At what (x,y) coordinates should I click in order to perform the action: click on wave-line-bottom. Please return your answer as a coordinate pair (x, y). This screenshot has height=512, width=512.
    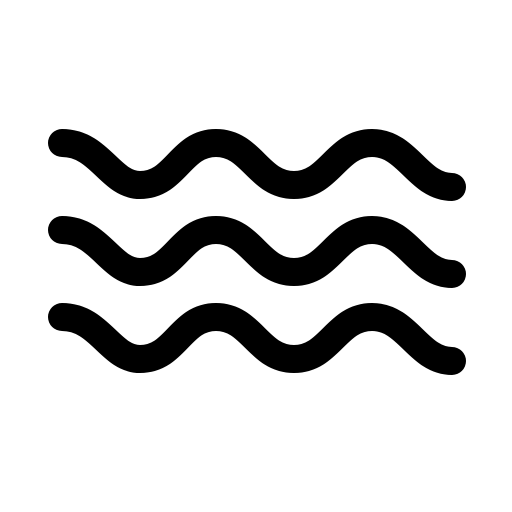
    Looking at the image, I should click on (257, 339).